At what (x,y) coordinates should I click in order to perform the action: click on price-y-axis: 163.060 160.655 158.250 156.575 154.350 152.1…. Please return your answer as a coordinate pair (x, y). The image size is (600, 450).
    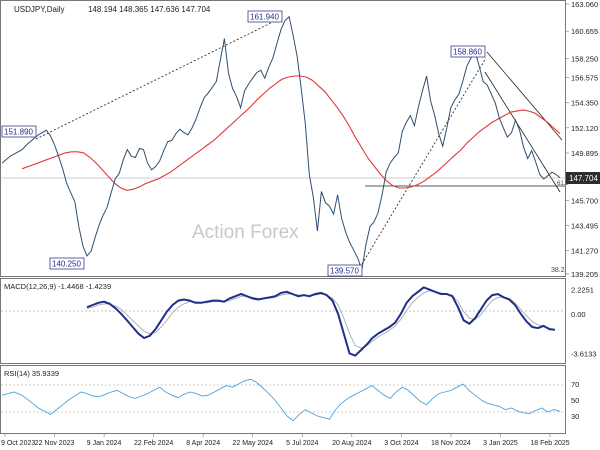
    Looking at the image, I should click on (581, 139).